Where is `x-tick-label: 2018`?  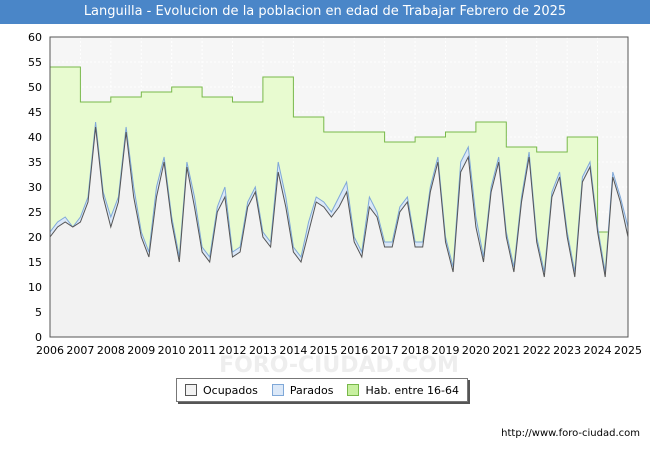 x-tick-label: 2018 is located at coordinates (415, 350).